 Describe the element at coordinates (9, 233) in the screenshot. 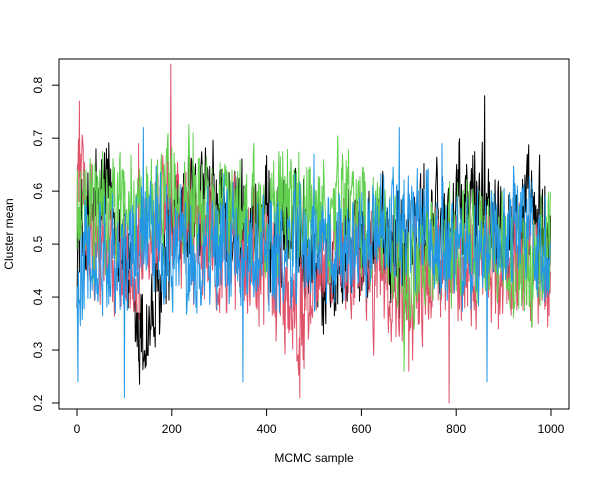

I see `y-axis-title: Cluster mean` at that location.